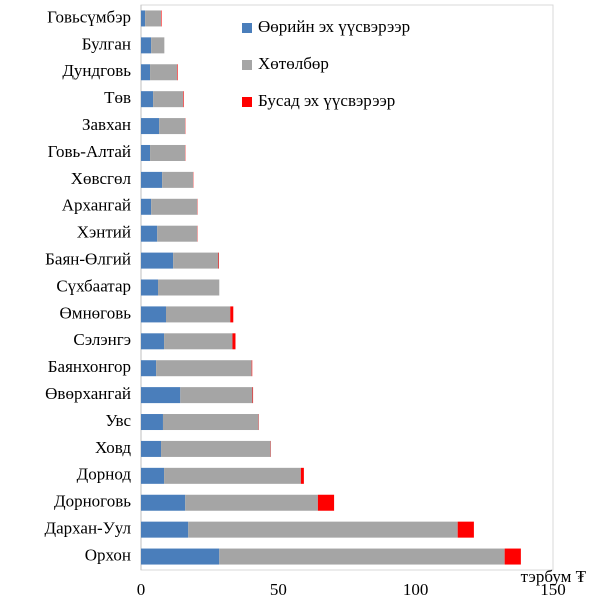  What do you see at coordinates (96, 312) in the screenshot?
I see `y-tick-label: Өмнөговь` at bounding box center [96, 312].